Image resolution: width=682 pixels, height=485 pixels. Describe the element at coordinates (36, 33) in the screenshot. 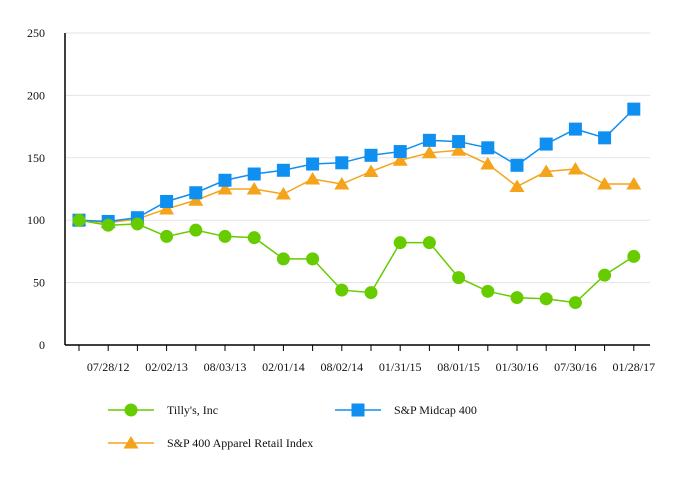

I see `y-tick-label: 250` at that location.